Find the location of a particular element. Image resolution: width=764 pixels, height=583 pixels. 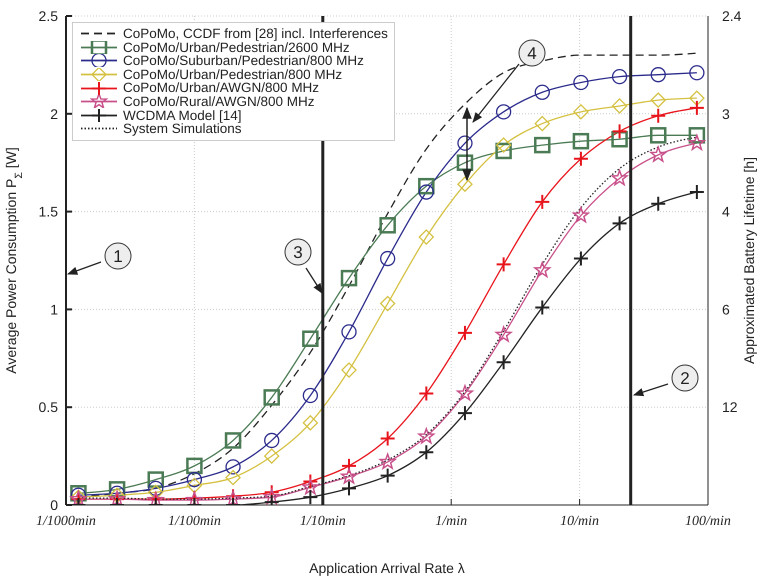

annotation: 4 is located at coordinates (532, 53).